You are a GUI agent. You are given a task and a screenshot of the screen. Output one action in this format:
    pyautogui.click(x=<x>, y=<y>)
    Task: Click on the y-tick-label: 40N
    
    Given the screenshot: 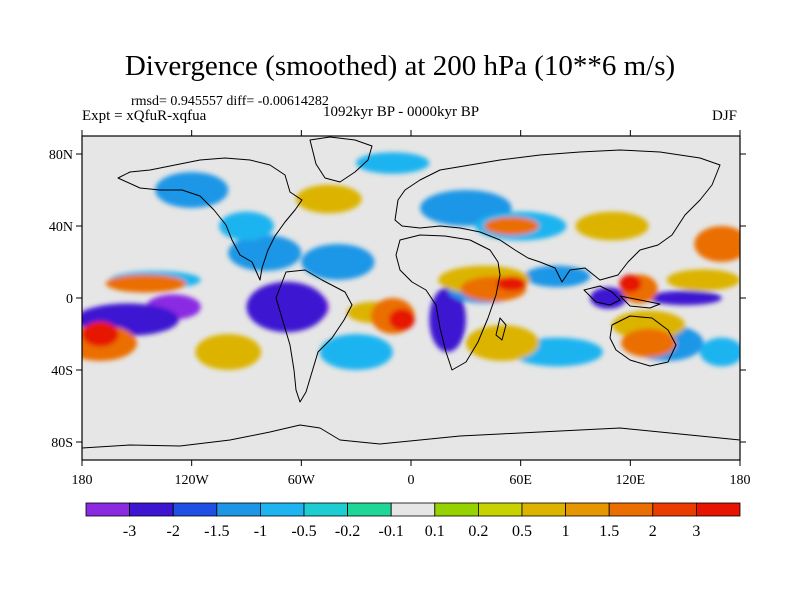 What is the action you would take?
    pyautogui.click(x=61, y=227)
    